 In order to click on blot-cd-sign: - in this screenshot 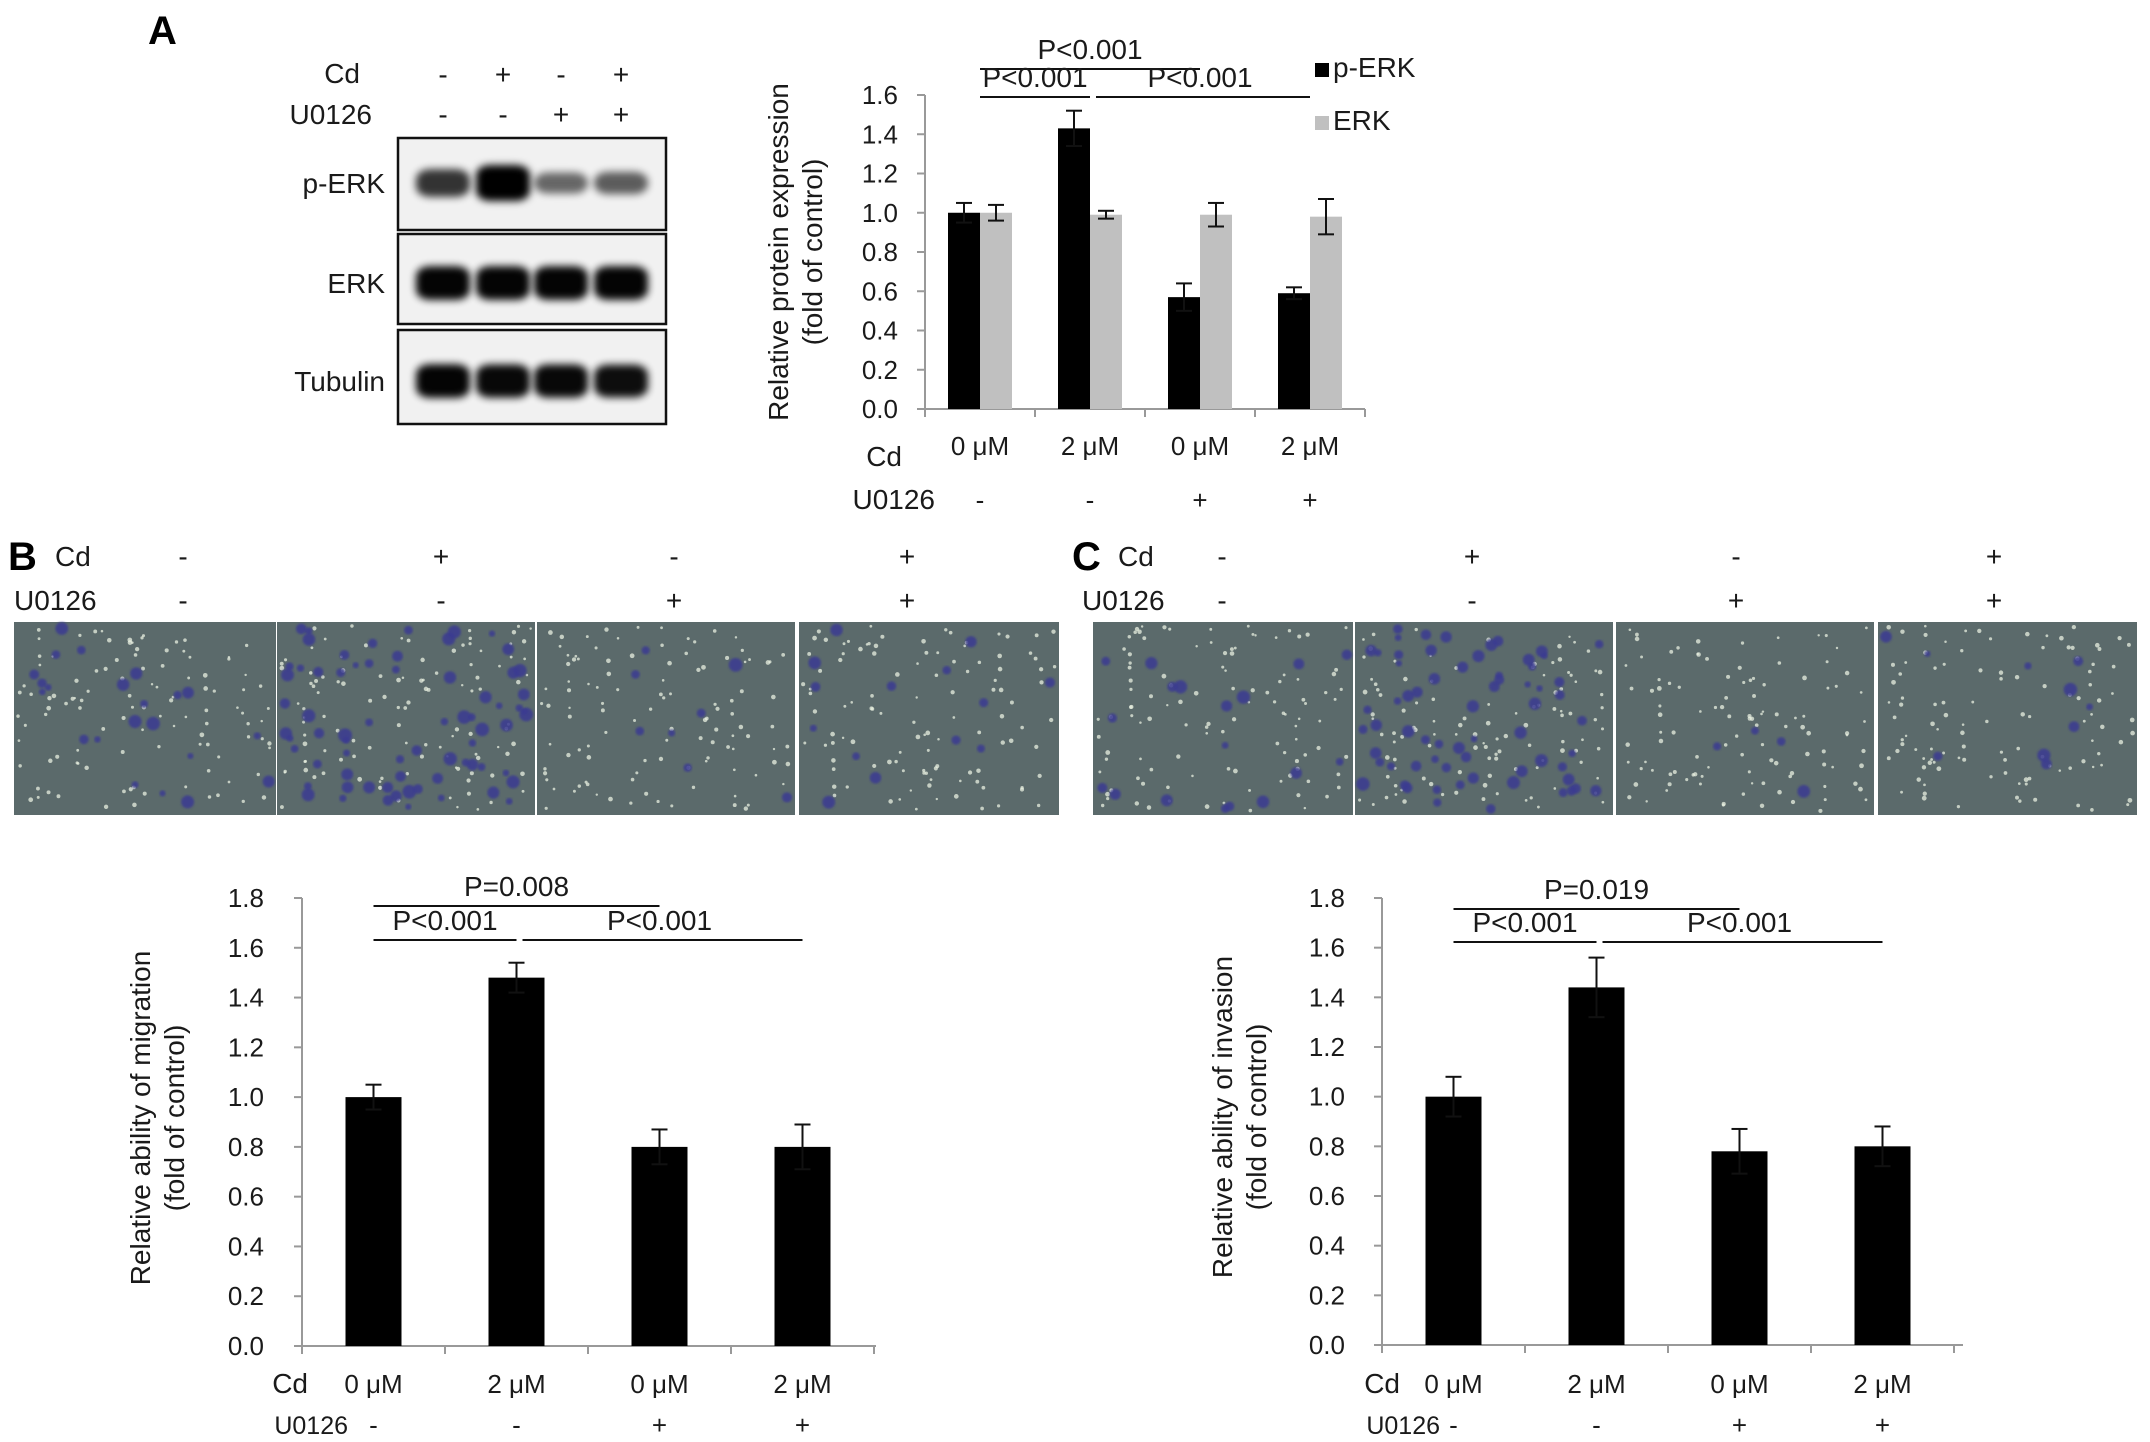, I will do `click(442, 74)`.